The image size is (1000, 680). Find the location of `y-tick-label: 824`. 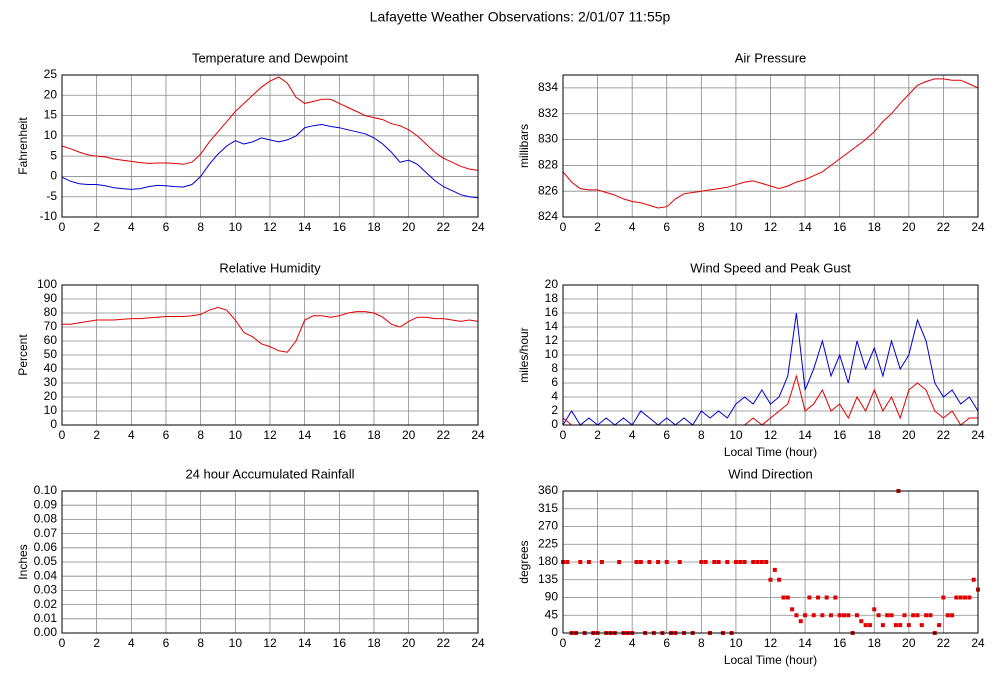

y-tick-label: 824 is located at coordinates (548, 216).